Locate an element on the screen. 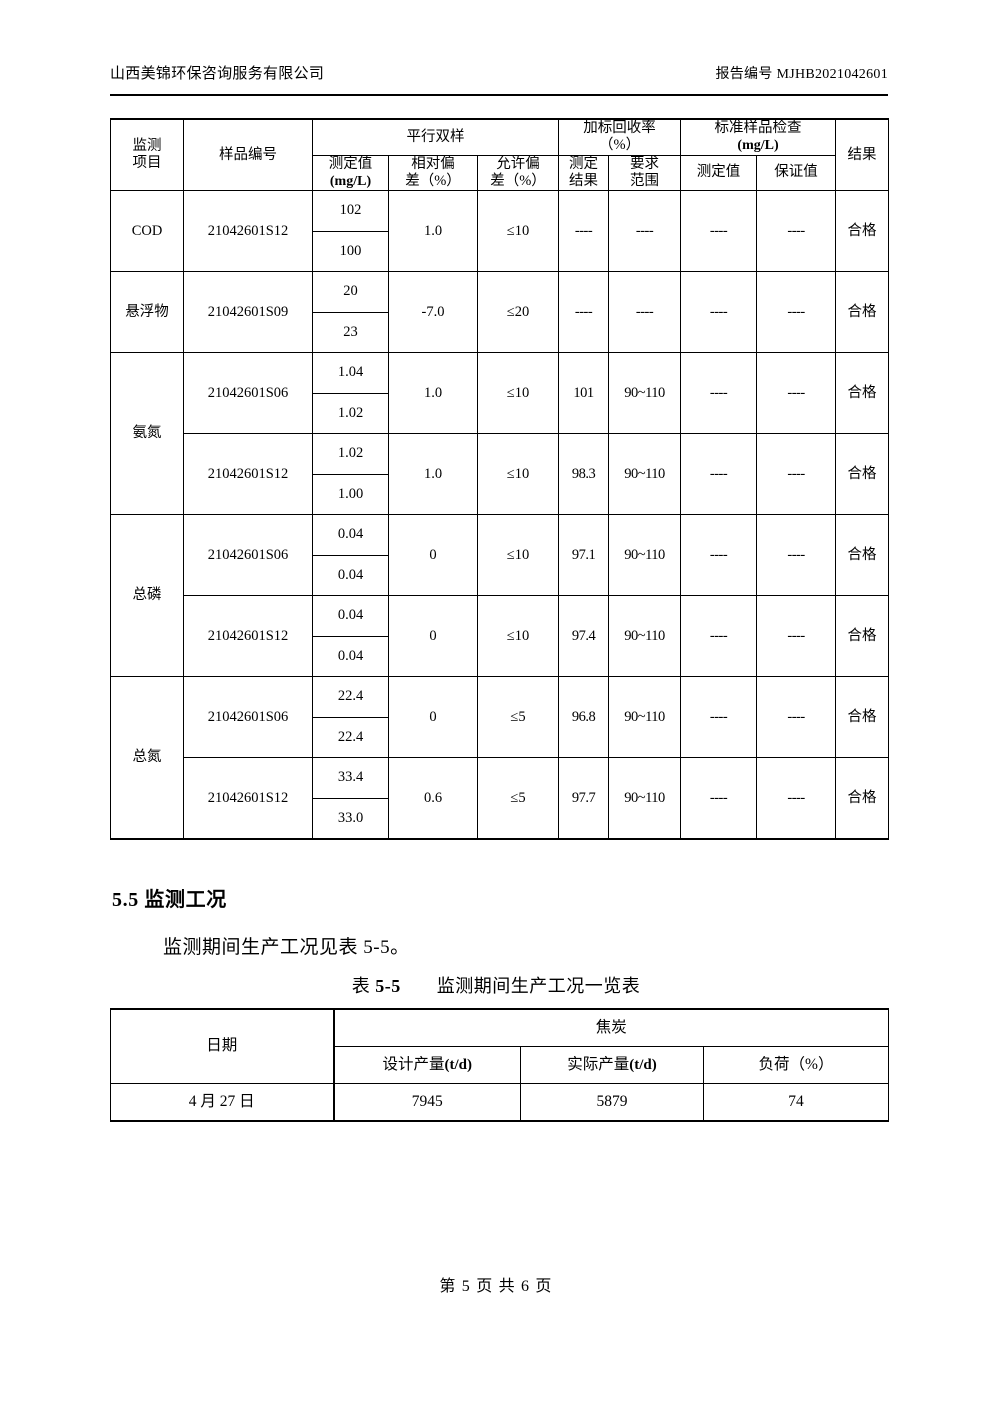  header-load: 负荷（%） is located at coordinates (796, 1065).